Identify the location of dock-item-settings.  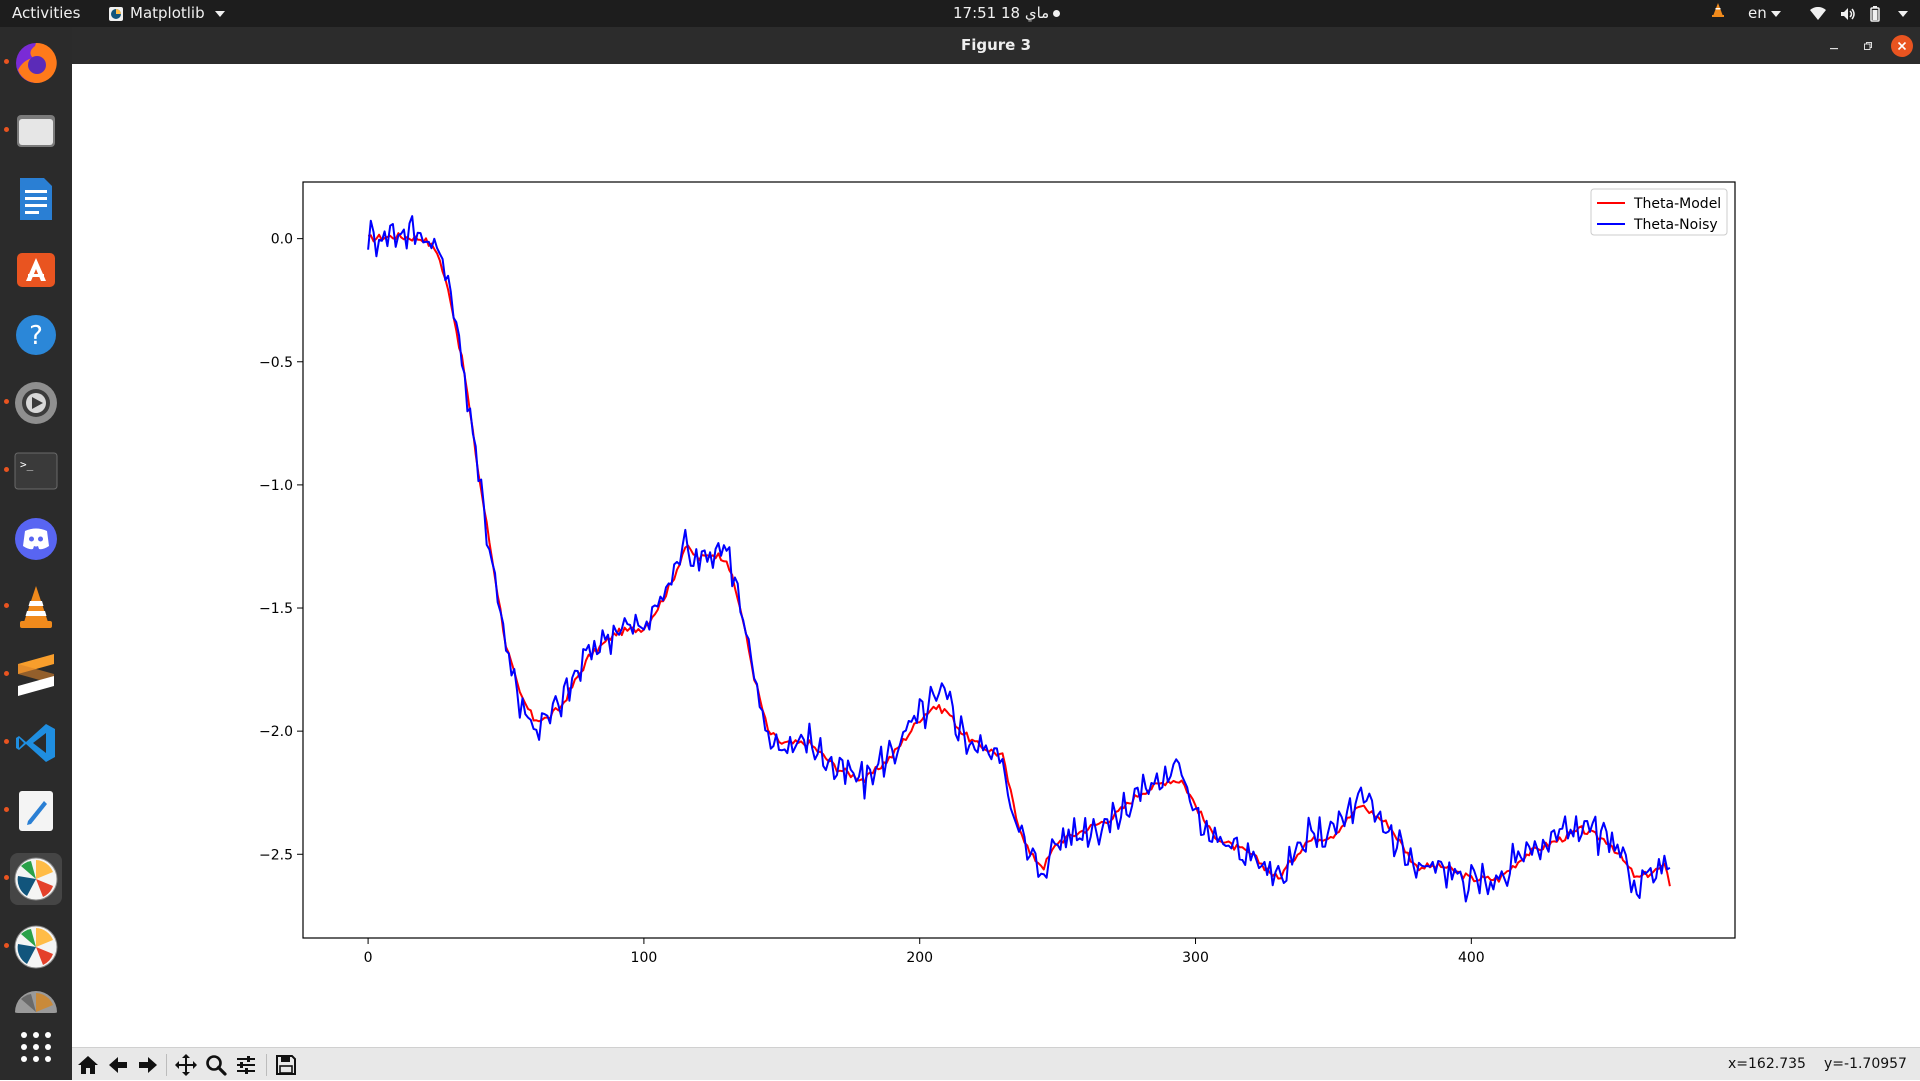
(36, 403).